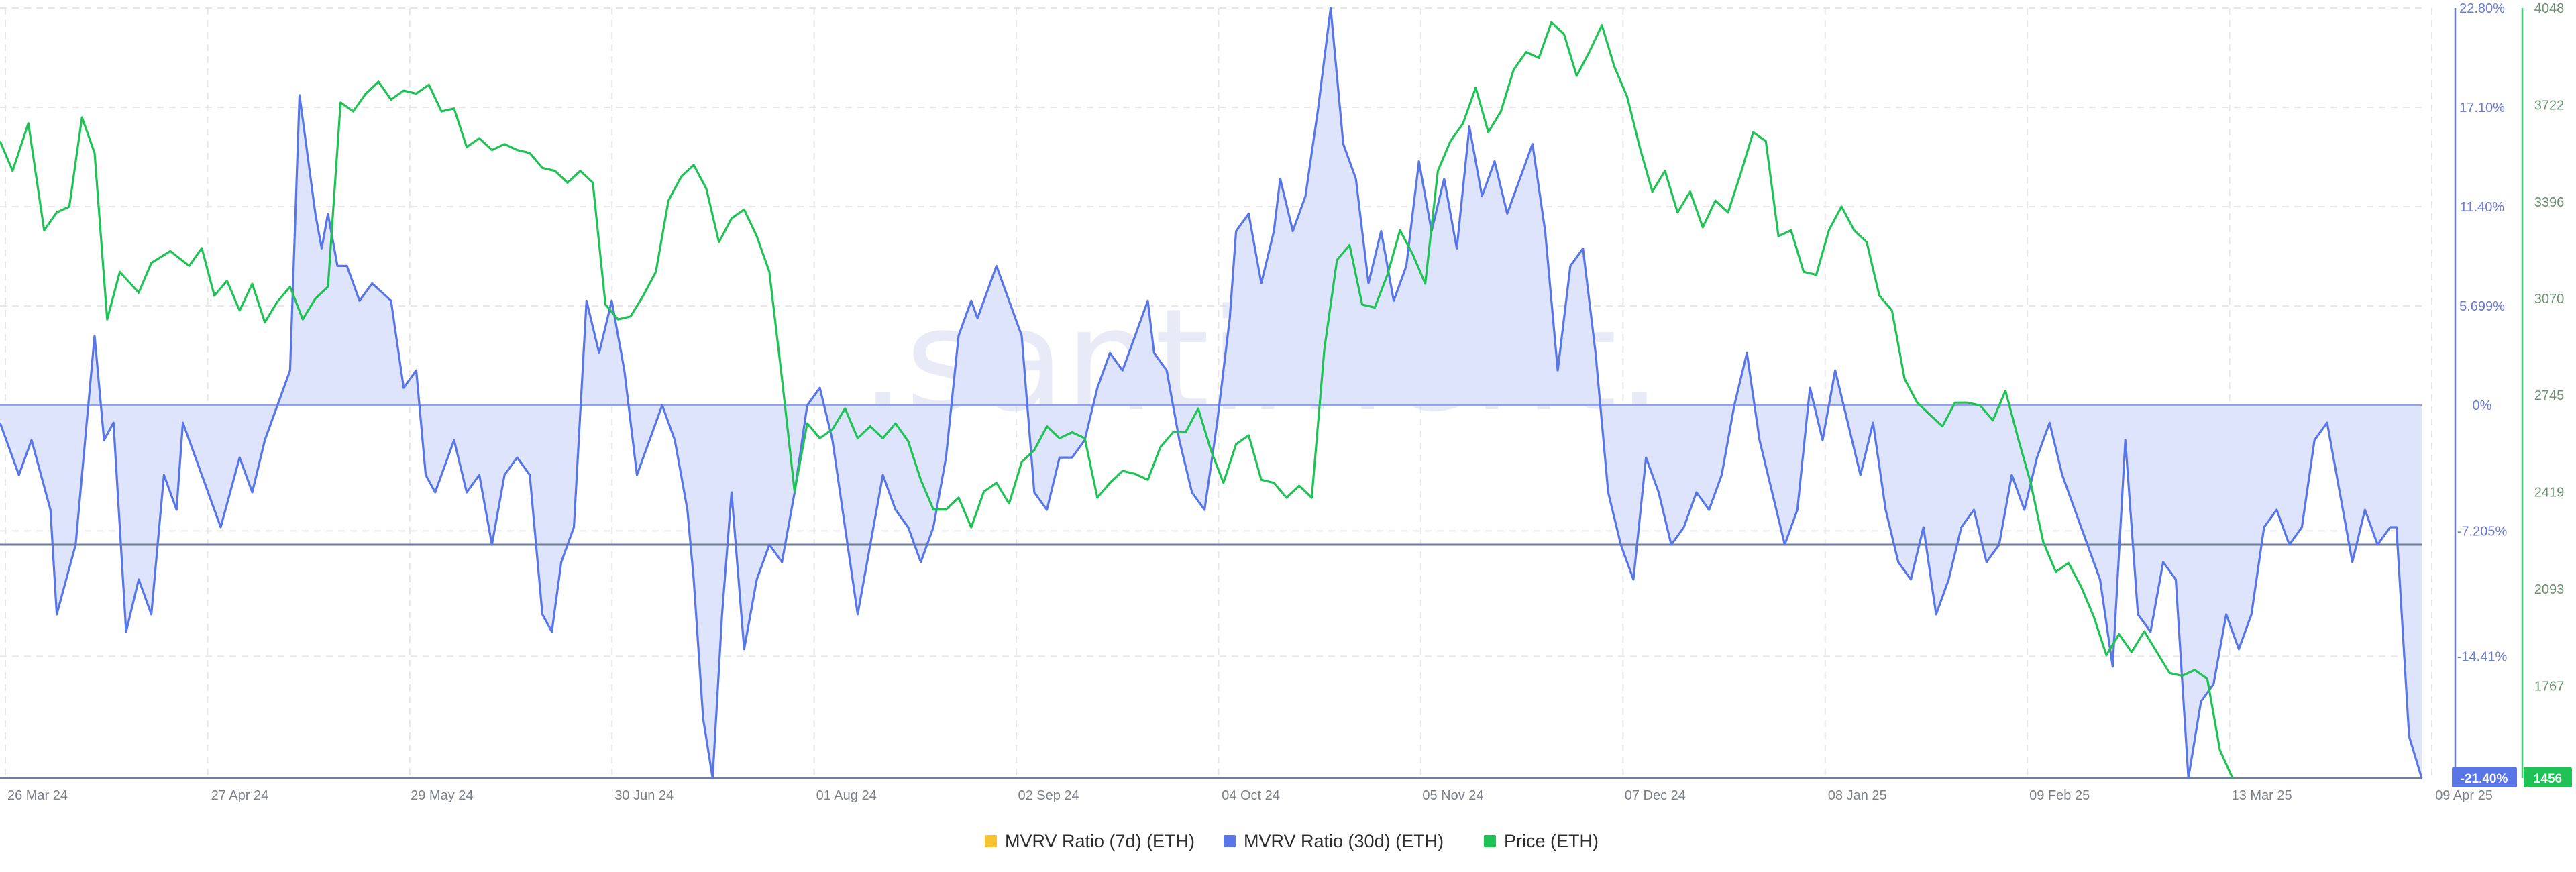 This screenshot has width=2576, height=872. Describe the element at coordinates (2549, 106) in the screenshot. I see `price-tick-label: 3722` at that location.